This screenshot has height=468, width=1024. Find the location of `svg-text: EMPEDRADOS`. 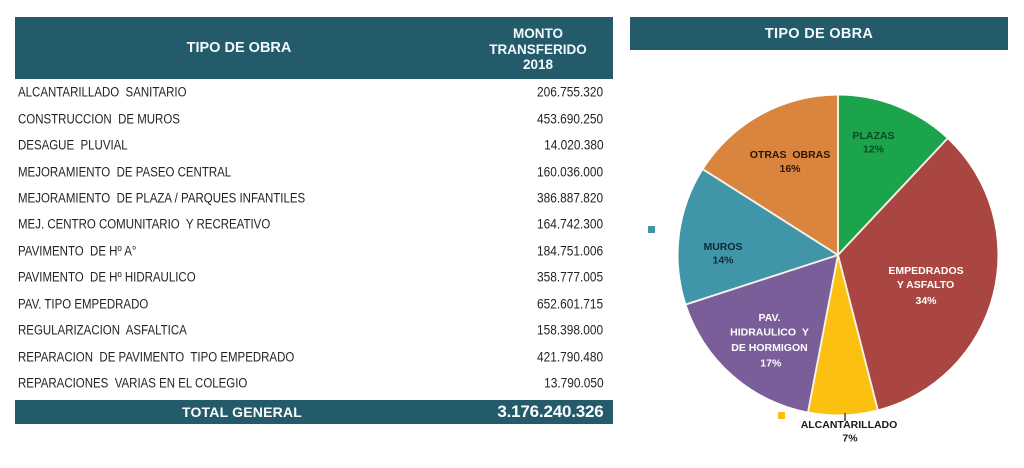

svg-text: EMPEDRADOS is located at coordinates (925, 271).